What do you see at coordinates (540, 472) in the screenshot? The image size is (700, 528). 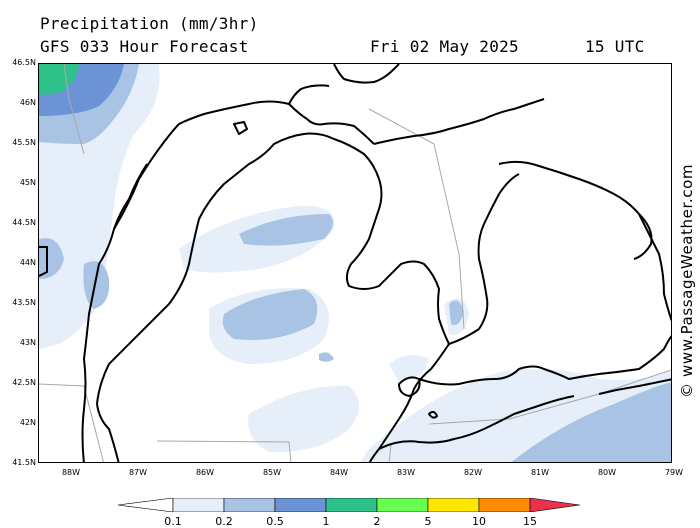 I see `lon-label: 81W` at bounding box center [540, 472].